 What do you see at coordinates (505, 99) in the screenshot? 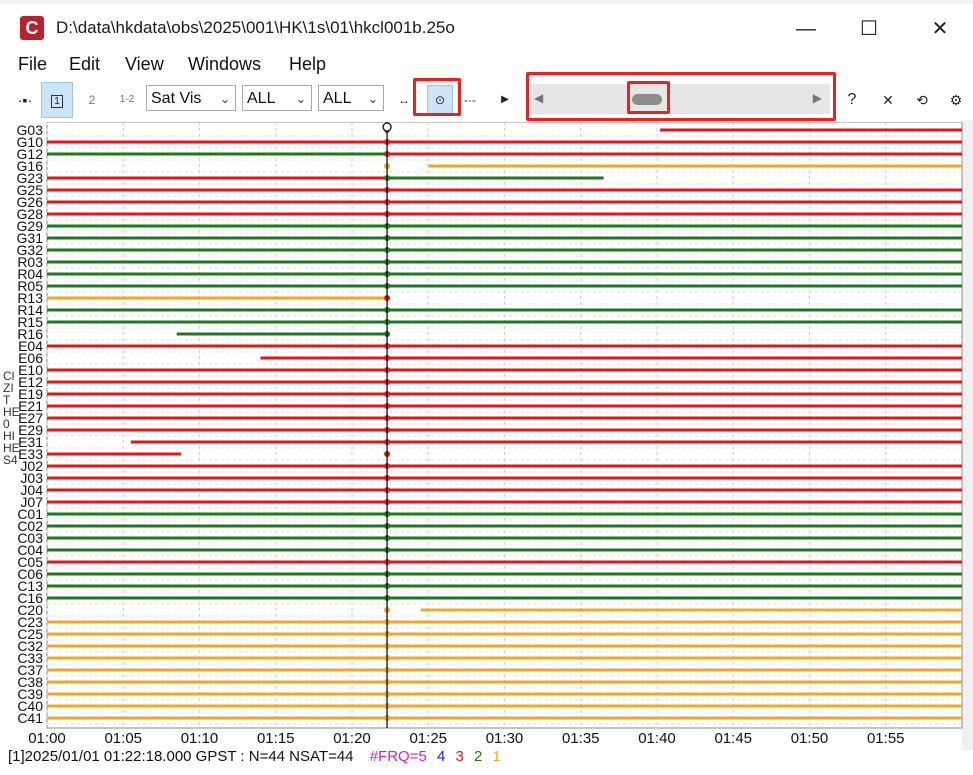
I see `play-icon: ▶` at bounding box center [505, 99].